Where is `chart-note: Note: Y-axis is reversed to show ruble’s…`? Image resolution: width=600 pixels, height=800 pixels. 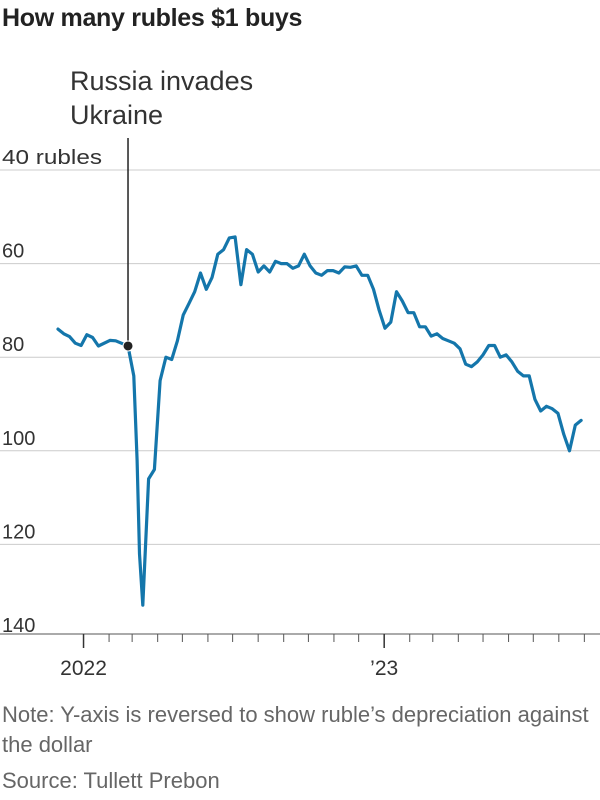
chart-note: Note: Y-axis is reversed to show ruble’s… is located at coordinates (295, 729).